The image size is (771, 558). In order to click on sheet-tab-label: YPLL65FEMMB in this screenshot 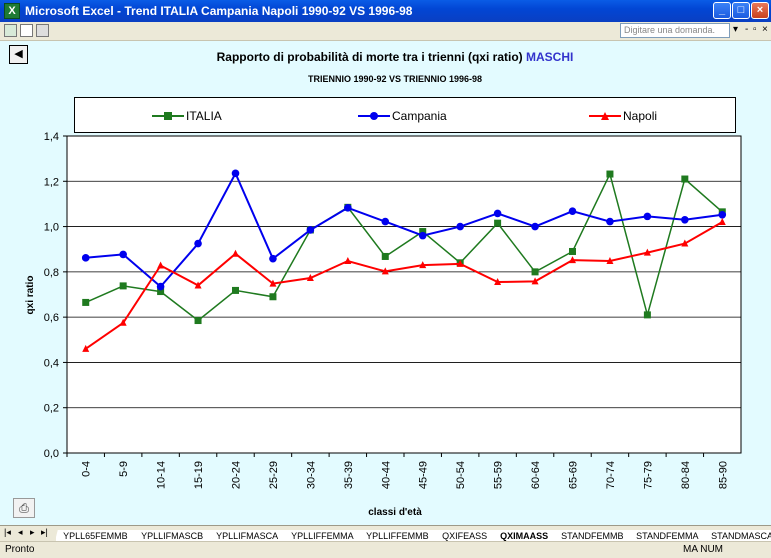, I will do `click(95, 536)`.